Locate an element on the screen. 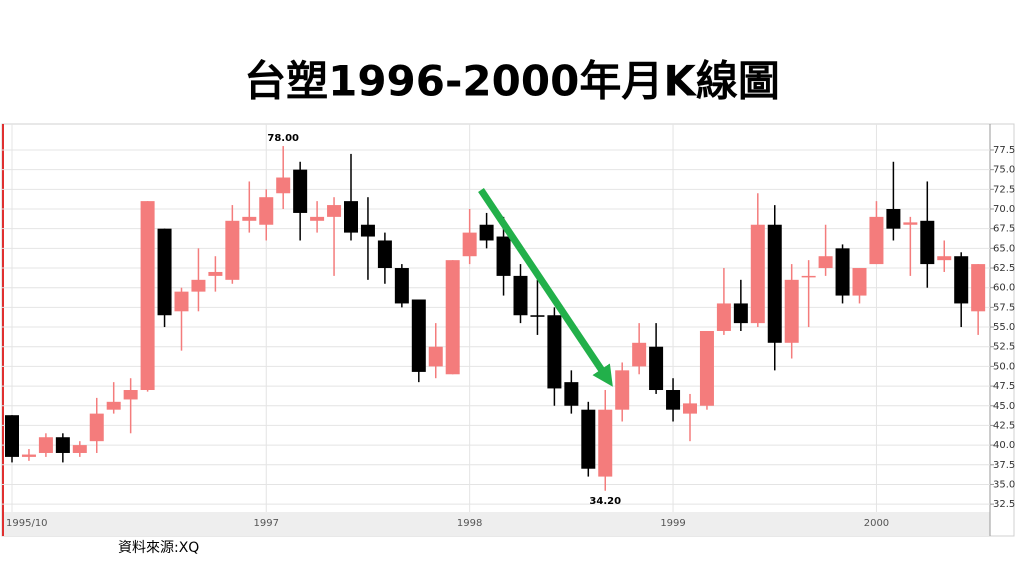 The width and height of the screenshot is (1024, 580). x-tick-label: 2000 is located at coordinates (876, 523).